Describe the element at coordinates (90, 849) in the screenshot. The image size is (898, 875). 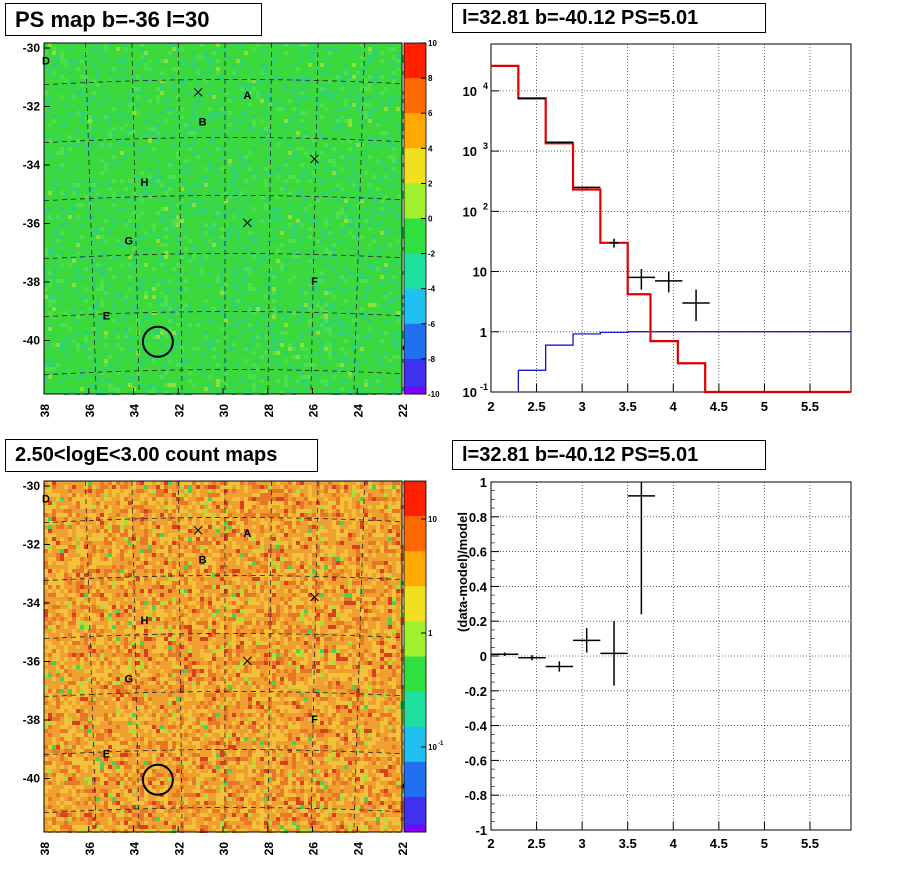
I see `count-map-x-tick-label: 36` at that location.